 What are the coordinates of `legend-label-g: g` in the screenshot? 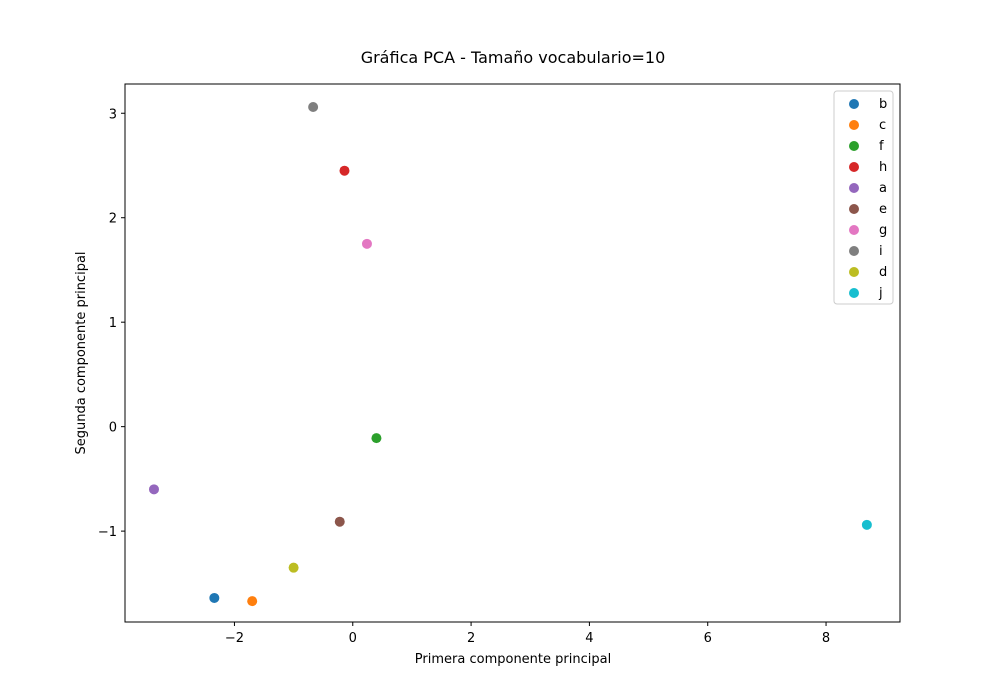 It's located at (883, 230).